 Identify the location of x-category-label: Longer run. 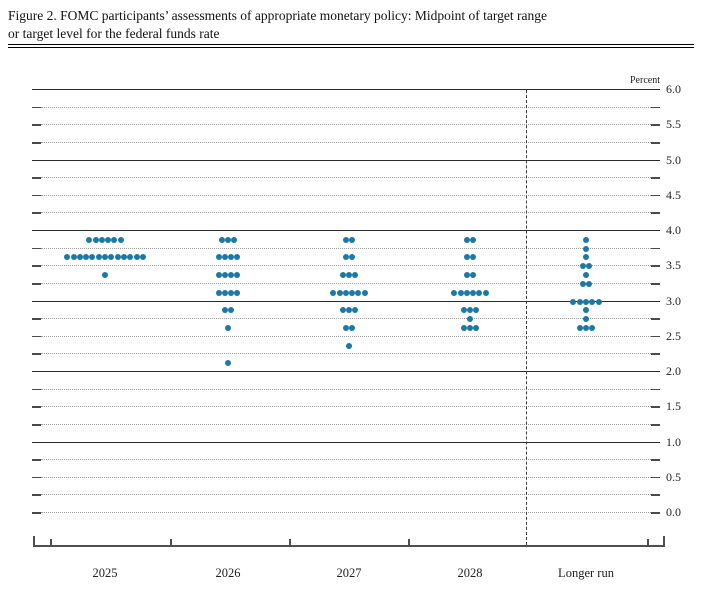
(586, 573).